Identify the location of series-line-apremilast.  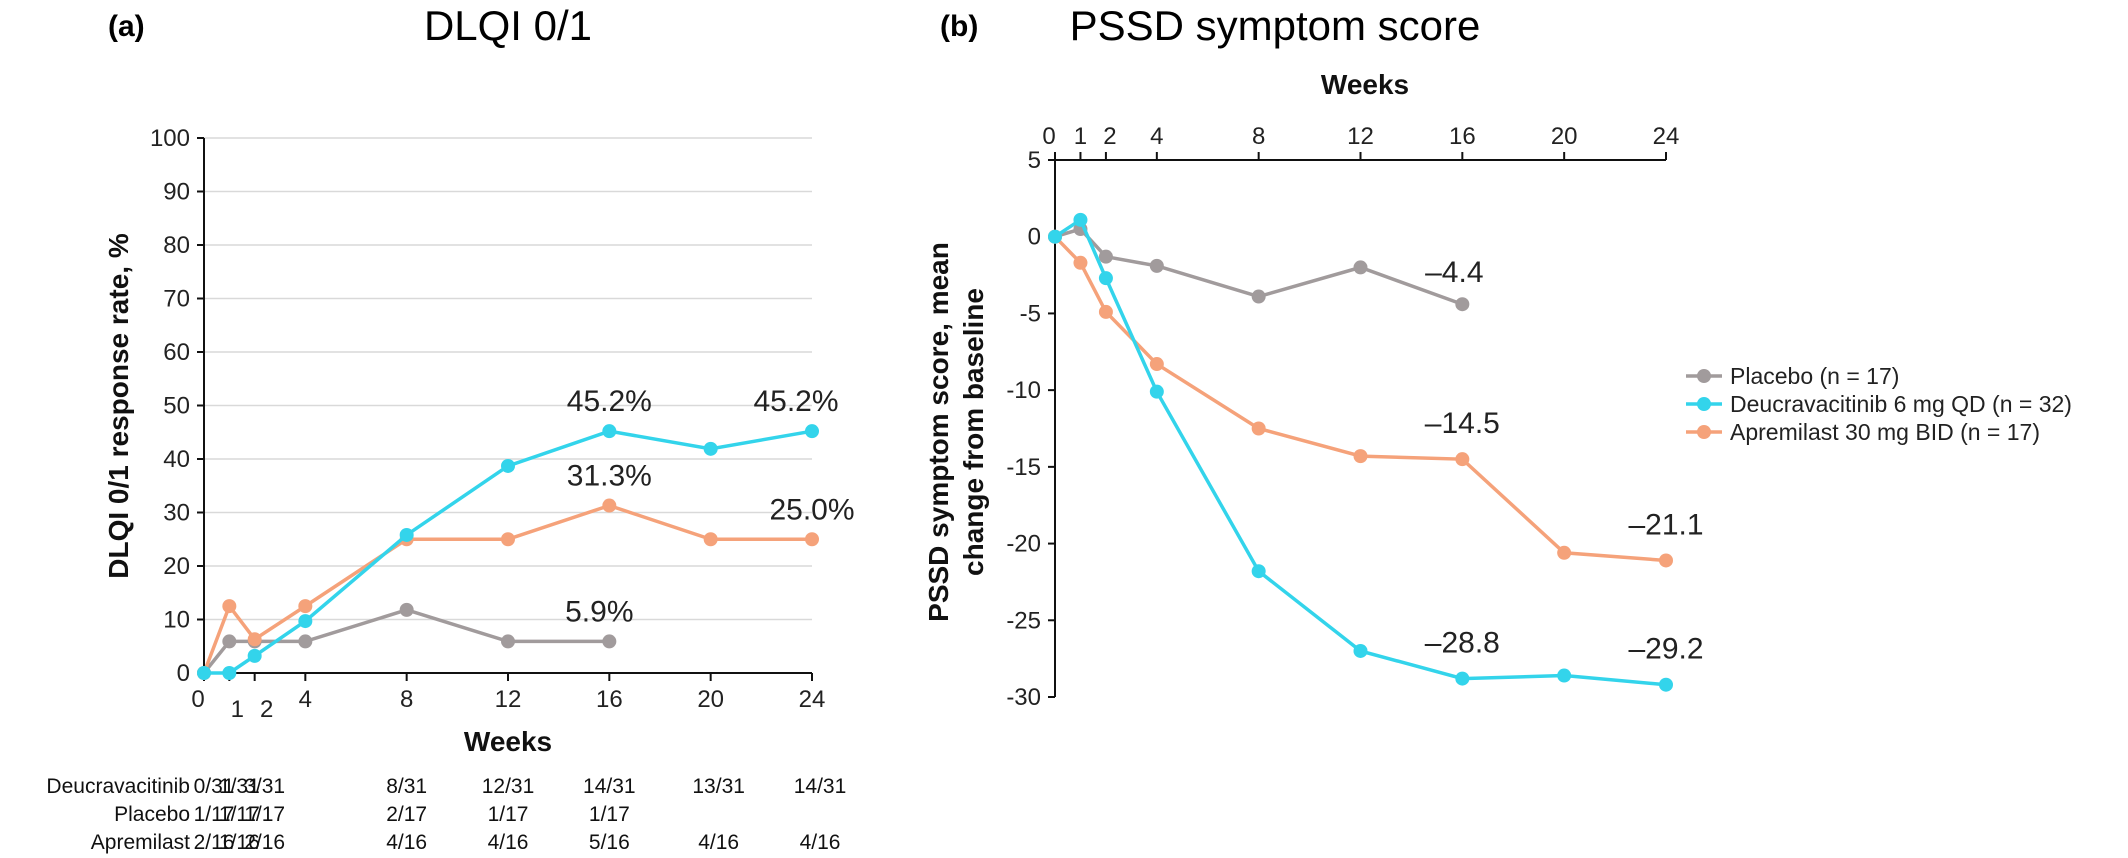
(1360, 399).